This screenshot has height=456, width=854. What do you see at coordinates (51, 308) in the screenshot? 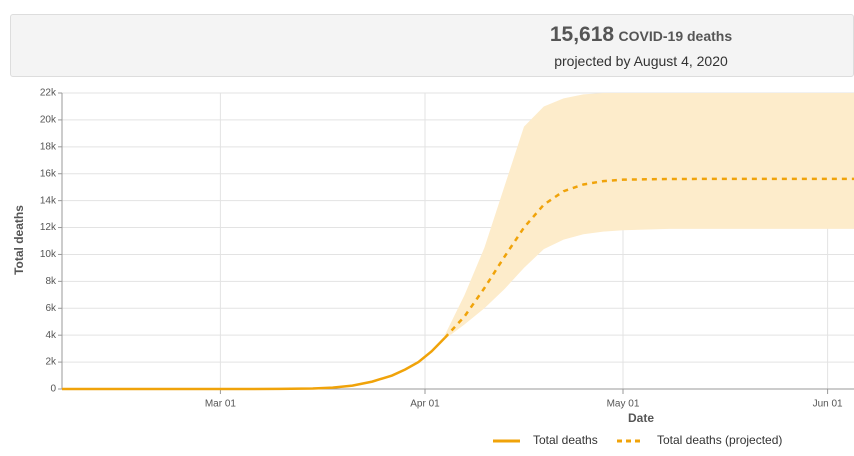
I see `y-tick-label: 6k` at bounding box center [51, 308].